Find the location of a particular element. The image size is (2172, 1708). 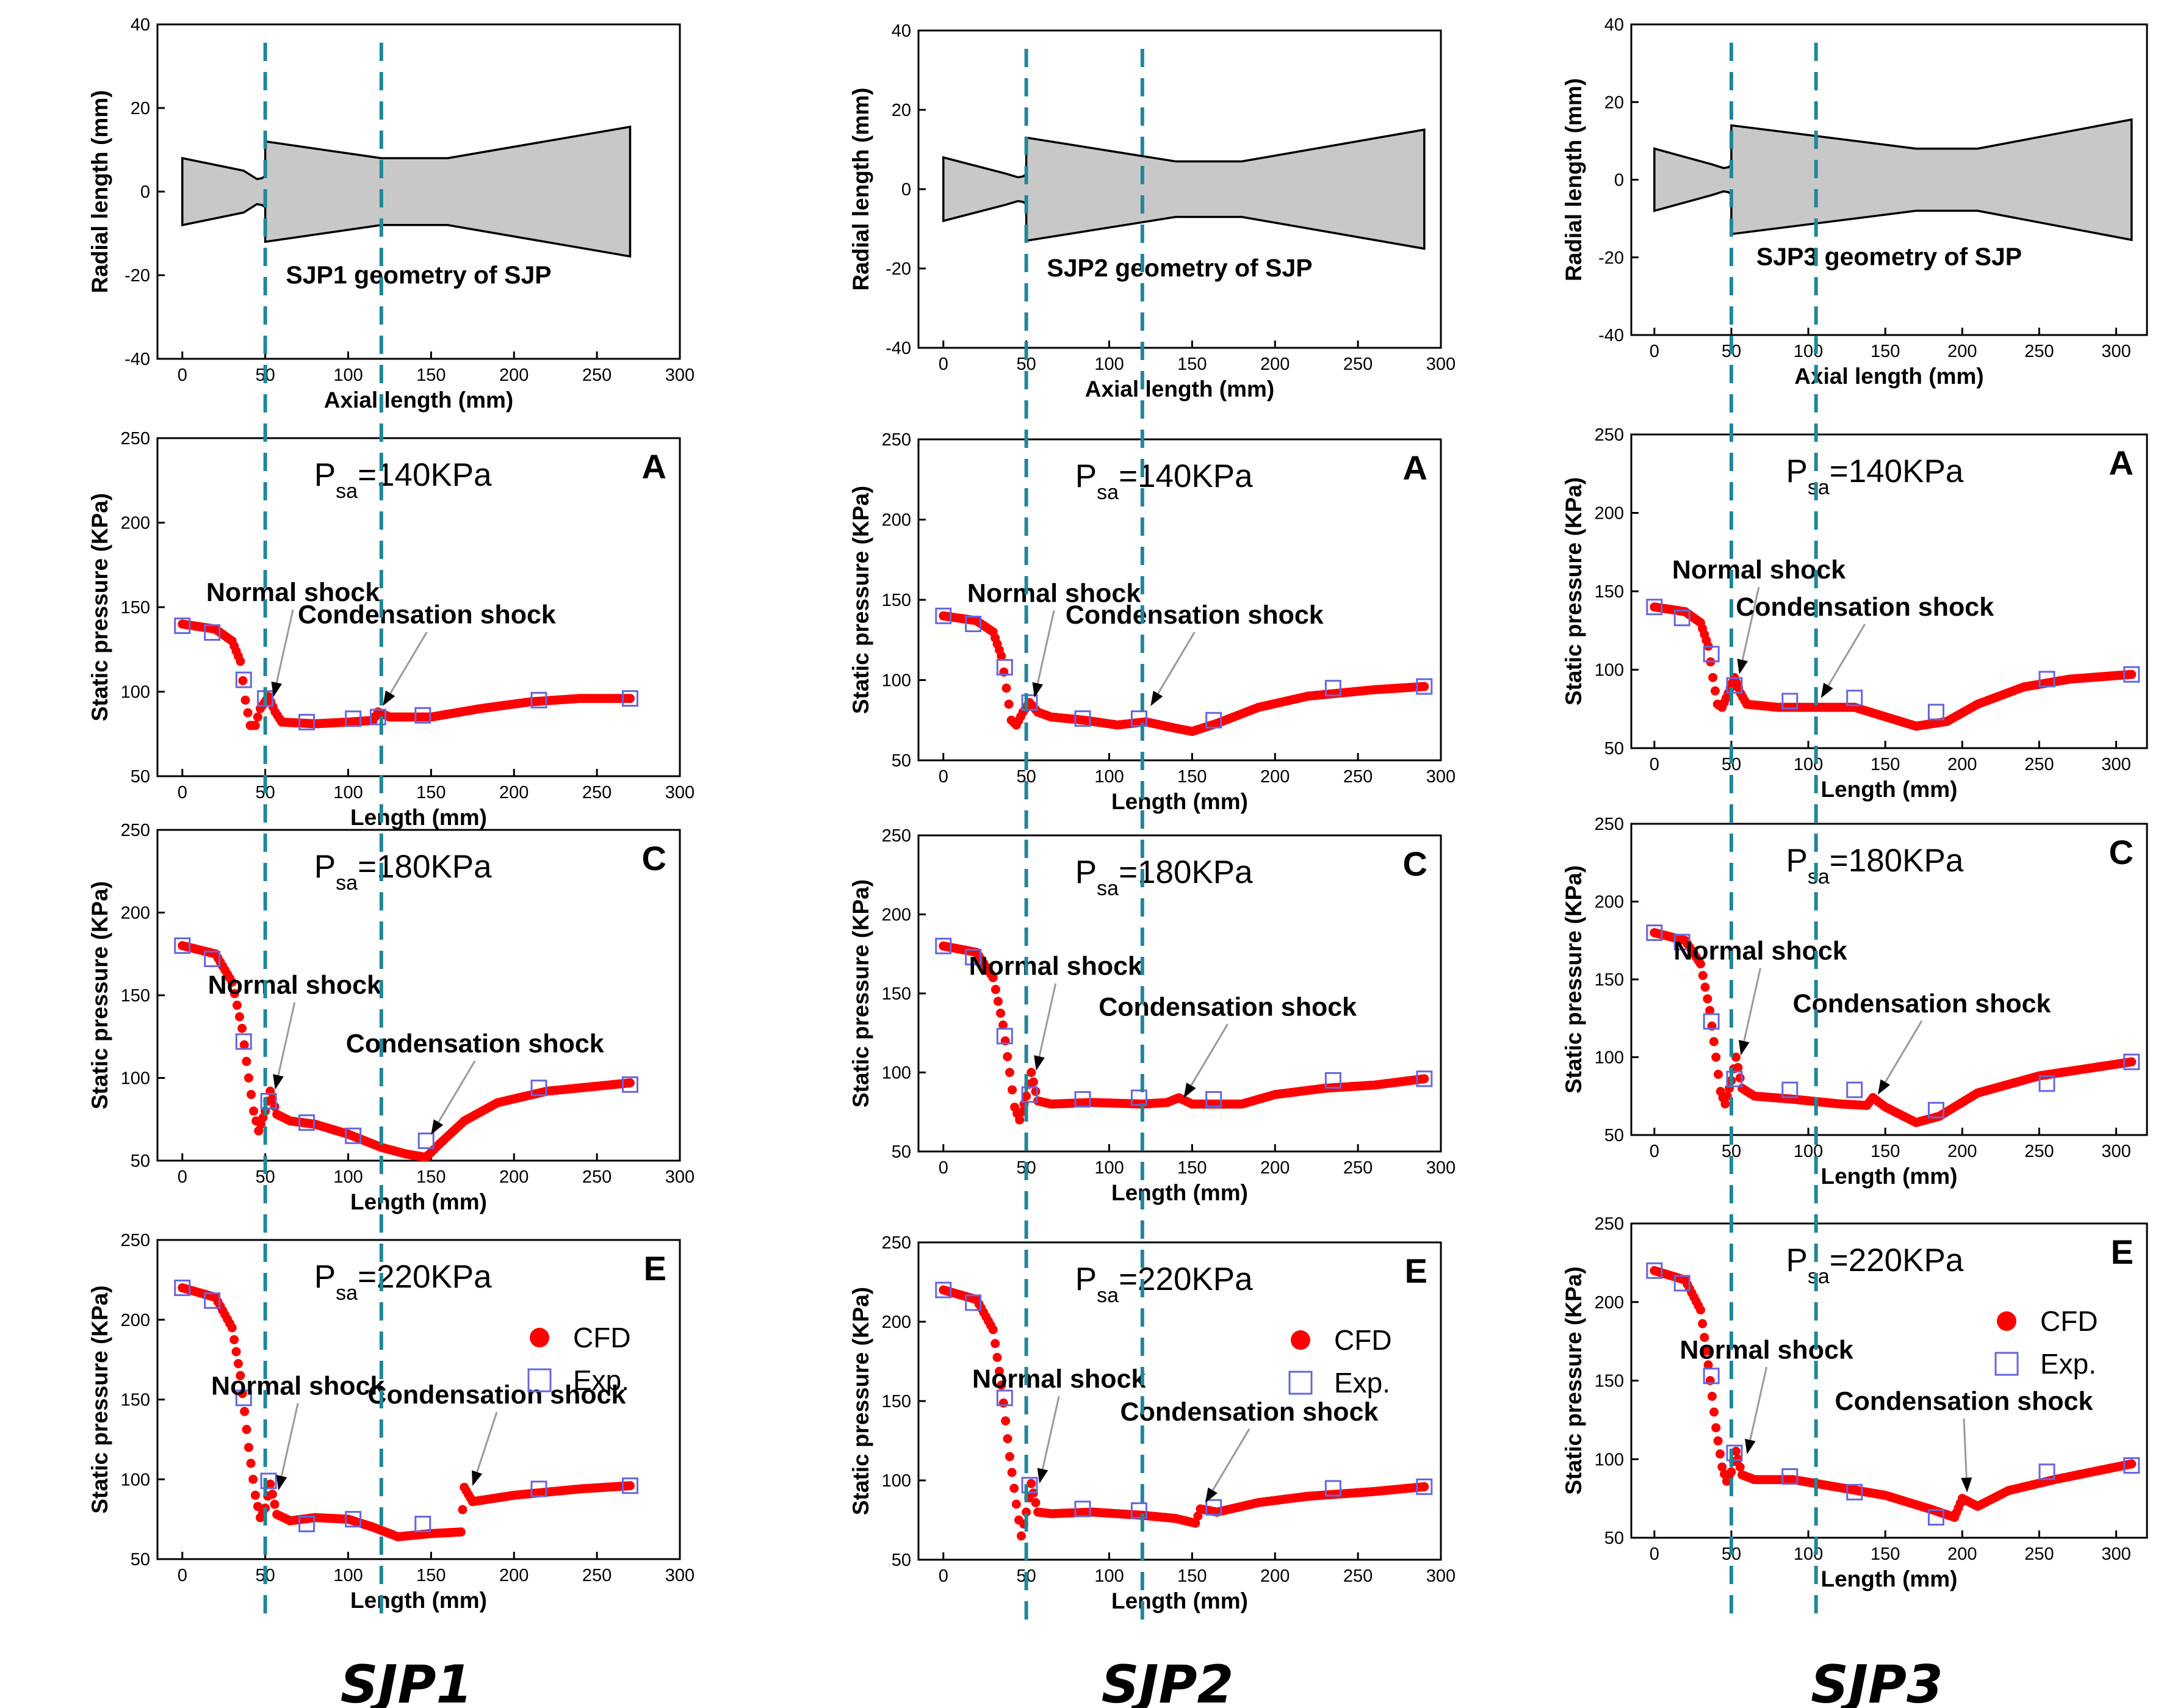

panel-letter: E is located at coordinates (2123, 1252).